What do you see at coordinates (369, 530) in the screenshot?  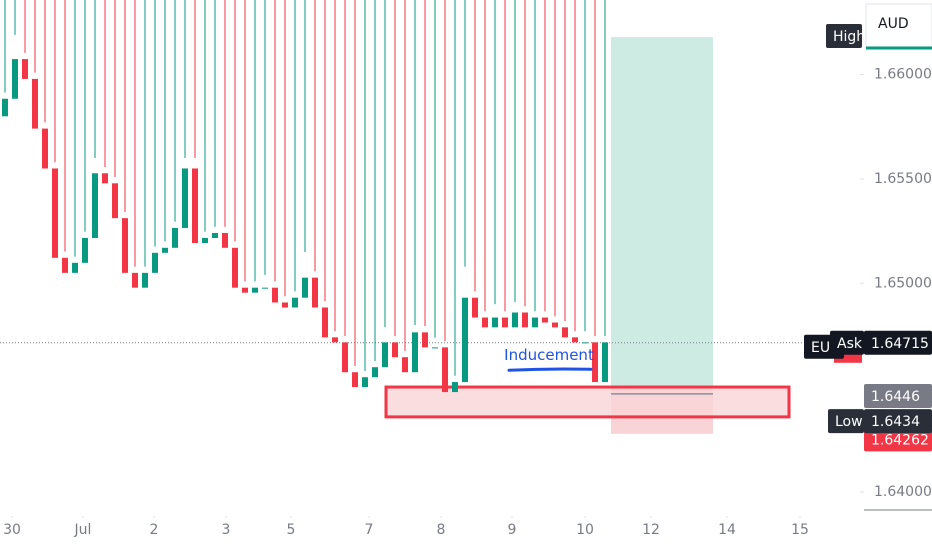 I see `x-tick-label: 7` at bounding box center [369, 530].